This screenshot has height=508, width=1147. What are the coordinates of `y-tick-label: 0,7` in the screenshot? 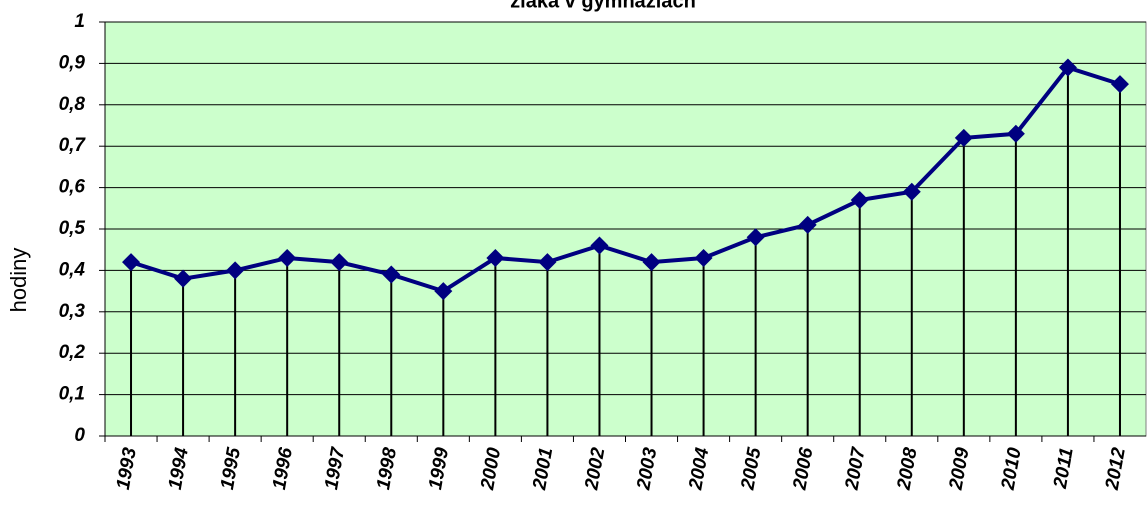 It's located at (73, 145).